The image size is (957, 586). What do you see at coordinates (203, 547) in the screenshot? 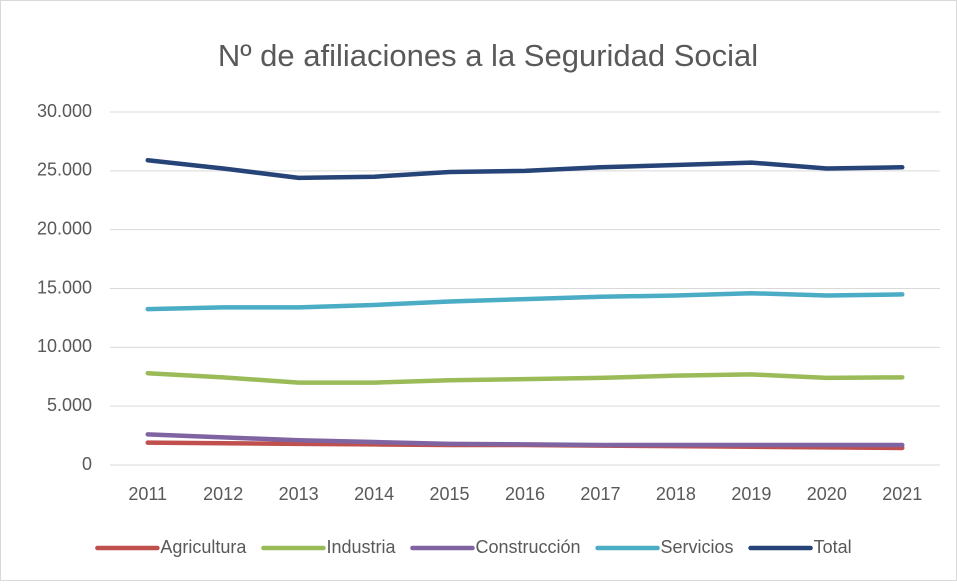
I see `legend-label: Agricultura` at bounding box center [203, 547].